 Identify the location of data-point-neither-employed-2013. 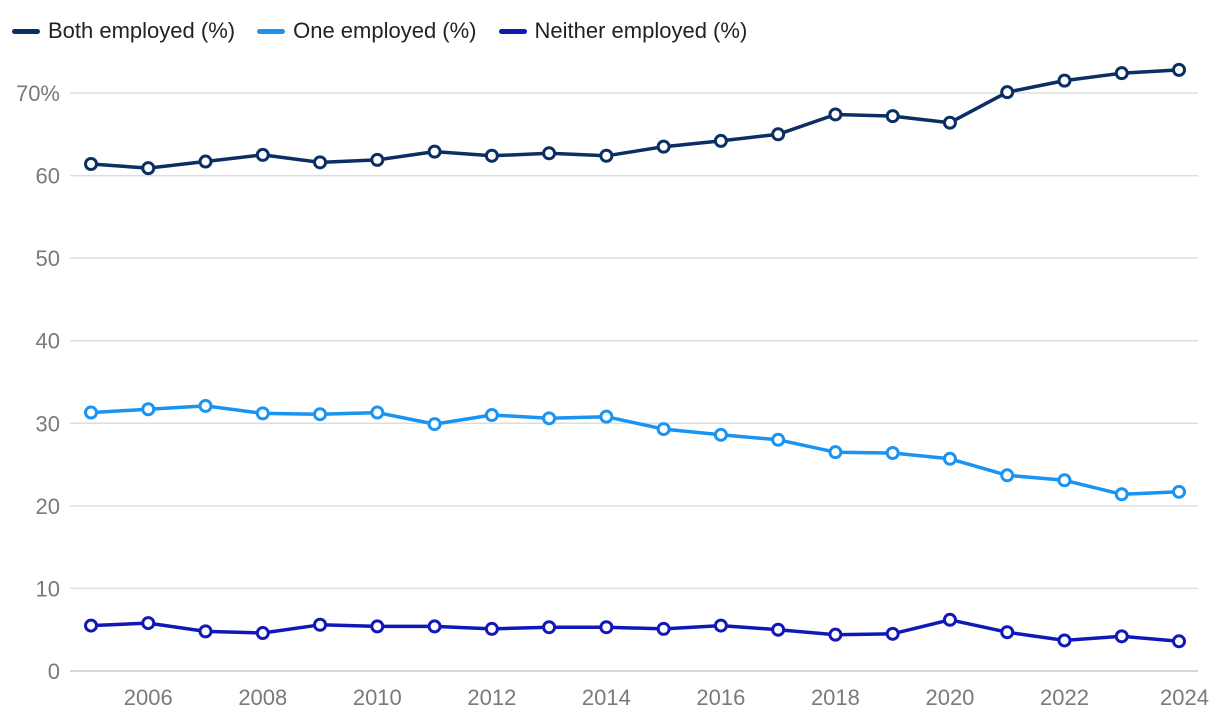
(549, 627).